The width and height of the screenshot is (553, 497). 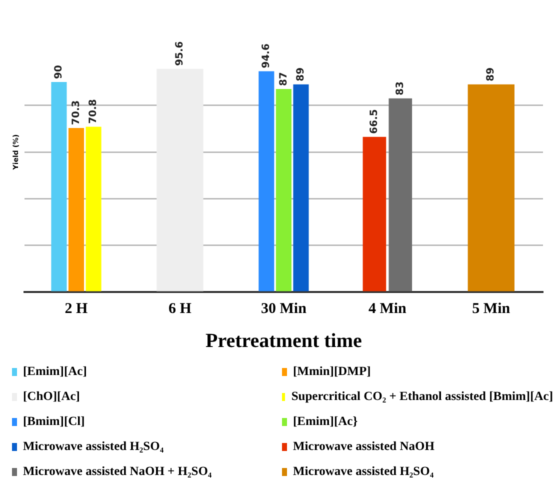 What do you see at coordinates (266, 56) in the screenshot?
I see `data-label: 94.6` at bounding box center [266, 56].